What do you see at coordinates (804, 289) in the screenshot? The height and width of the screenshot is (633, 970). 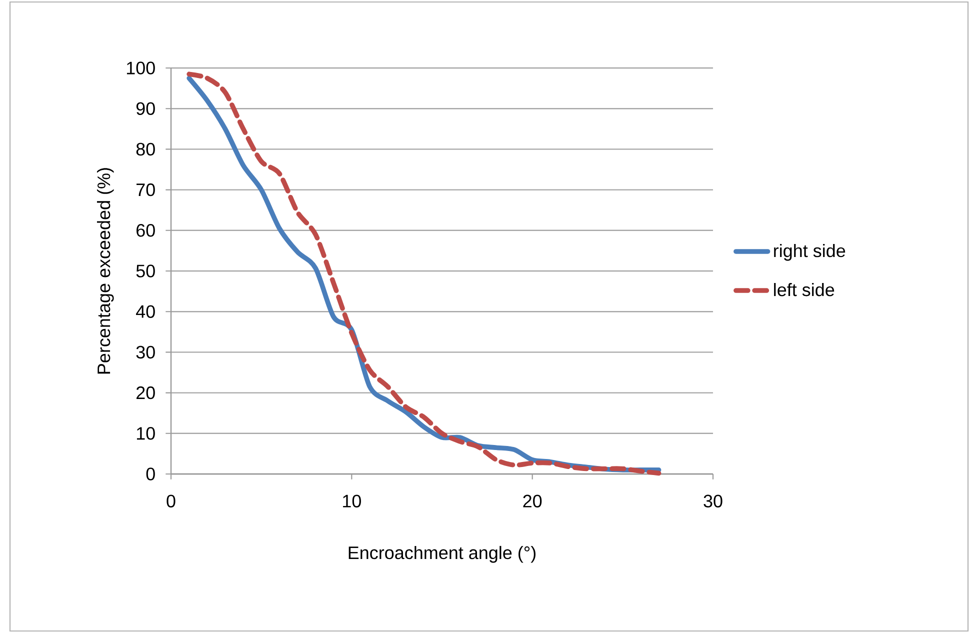 I see `legend-label: left side` at bounding box center [804, 289].